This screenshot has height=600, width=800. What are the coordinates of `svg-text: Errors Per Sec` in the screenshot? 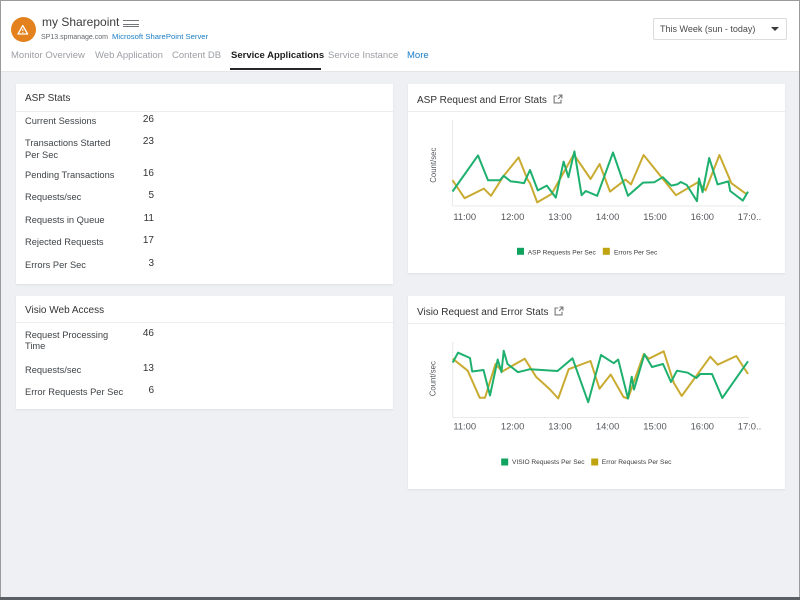 It's located at (636, 253).